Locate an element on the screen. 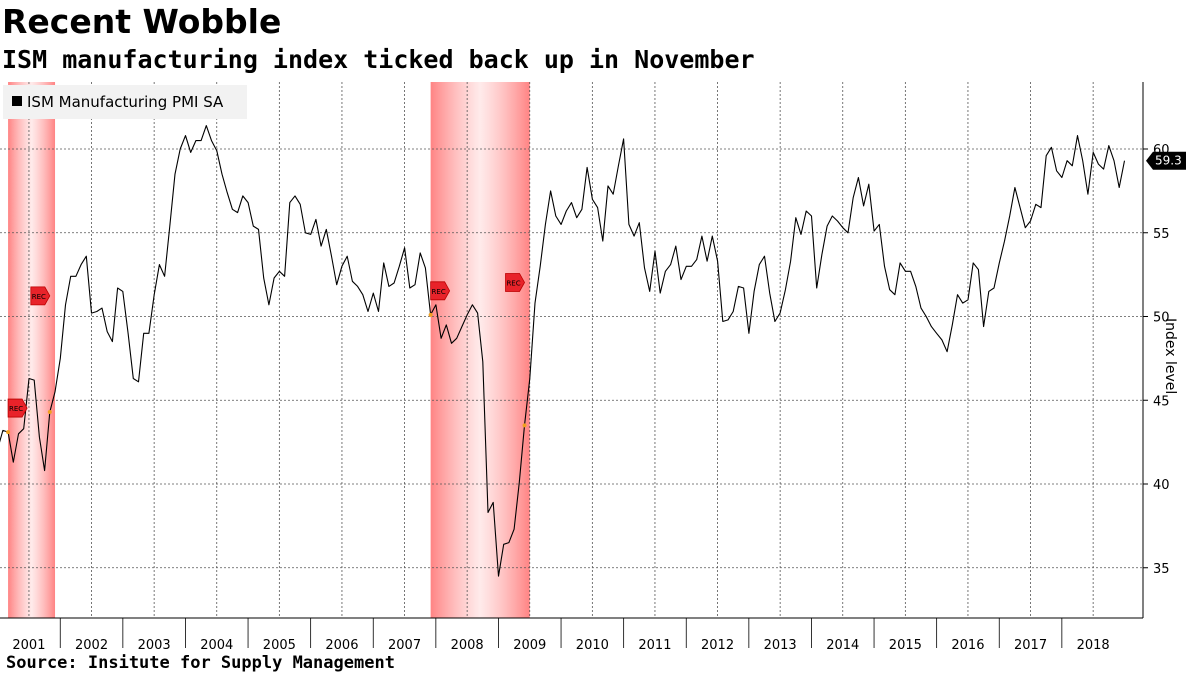  x-tick-label: 2015 is located at coordinates (905, 645).